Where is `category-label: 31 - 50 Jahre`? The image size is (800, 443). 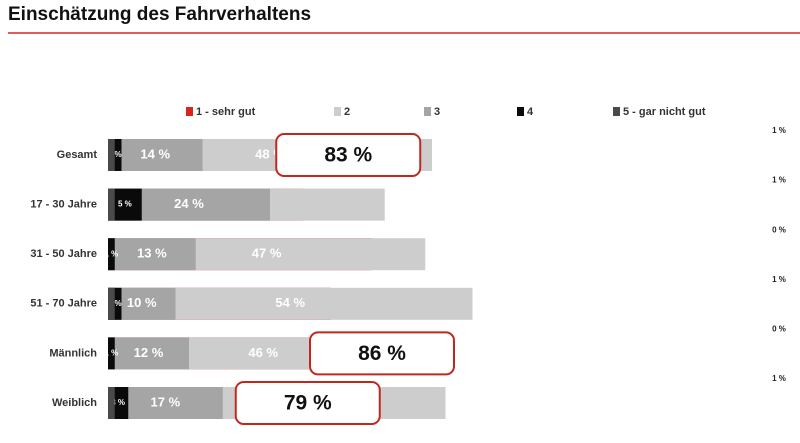 category-label: 31 - 50 Jahre is located at coordinates (63, 254).